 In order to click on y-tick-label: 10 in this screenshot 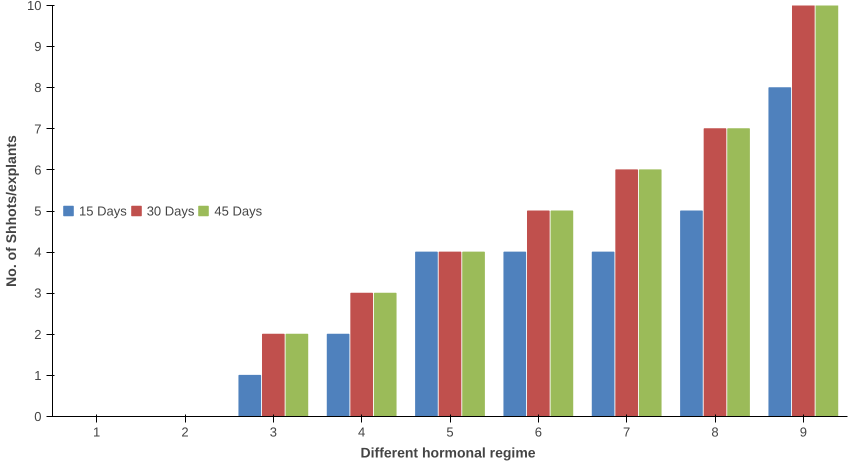, I will do `click(34, 6)`.